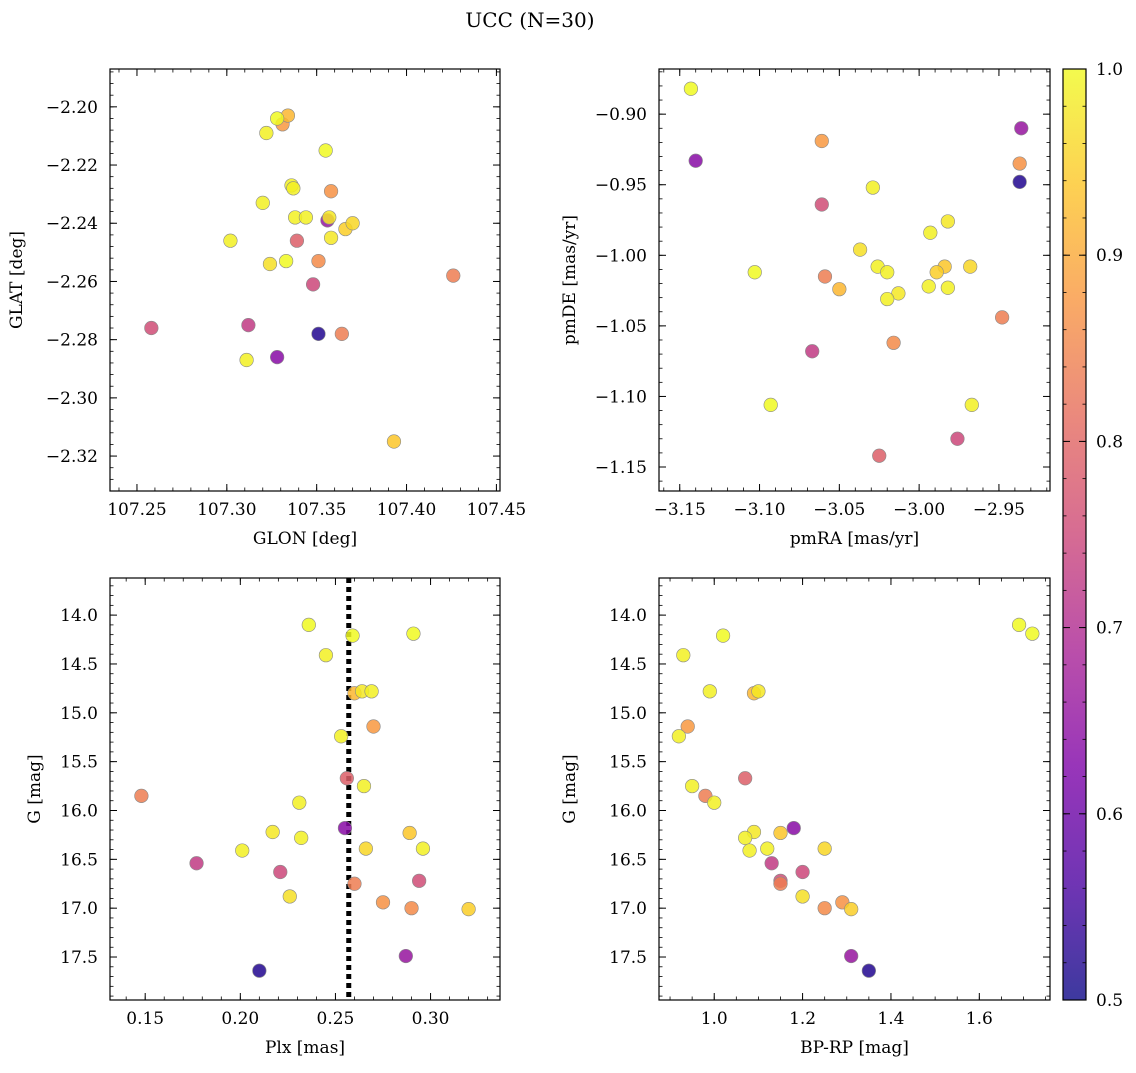  I want to click on x-tick-label: 0.30, so click(431, 1019).